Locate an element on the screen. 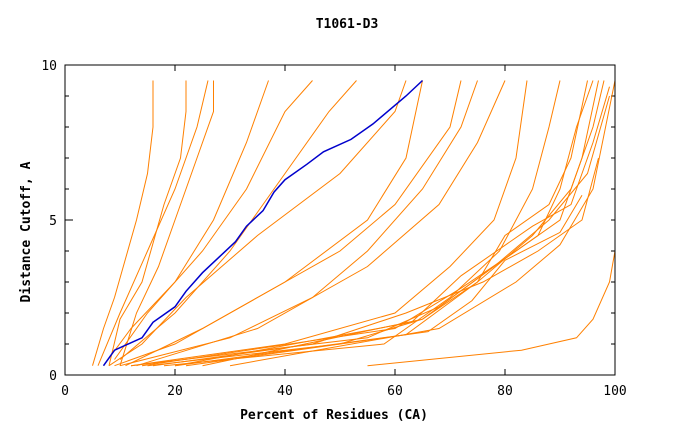  x-tick-label: 20 is located at coordinates (175, 391).